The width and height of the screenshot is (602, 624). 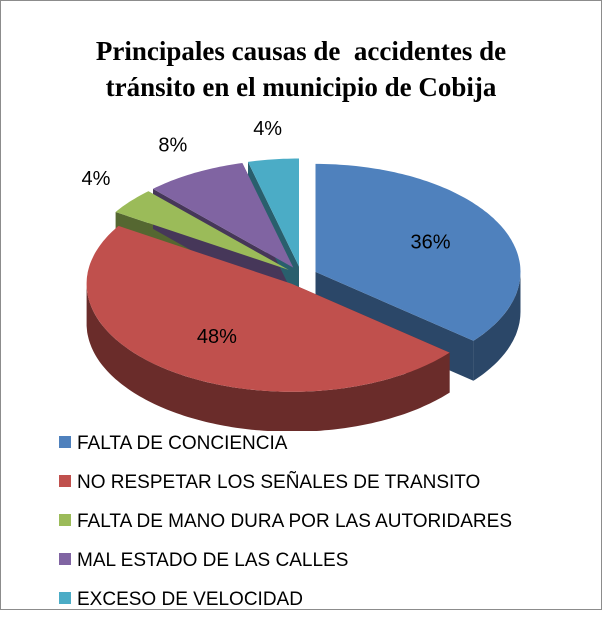 I want to click on legend-label: NO RESPETAR LOS SEÑALES DE TRANSITO, so click(x=279, y=482).